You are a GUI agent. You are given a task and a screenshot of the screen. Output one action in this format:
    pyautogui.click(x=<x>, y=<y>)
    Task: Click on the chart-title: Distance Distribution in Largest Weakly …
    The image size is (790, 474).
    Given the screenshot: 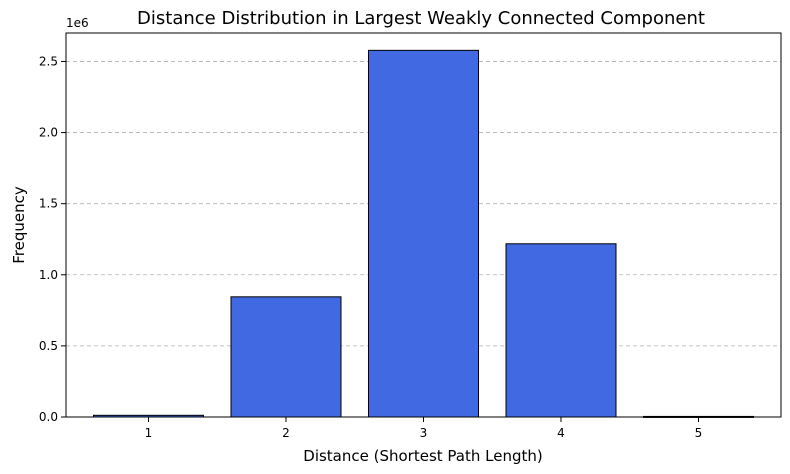 What is the action you would take?
    pyautogui.click(x=421, y=18)
    